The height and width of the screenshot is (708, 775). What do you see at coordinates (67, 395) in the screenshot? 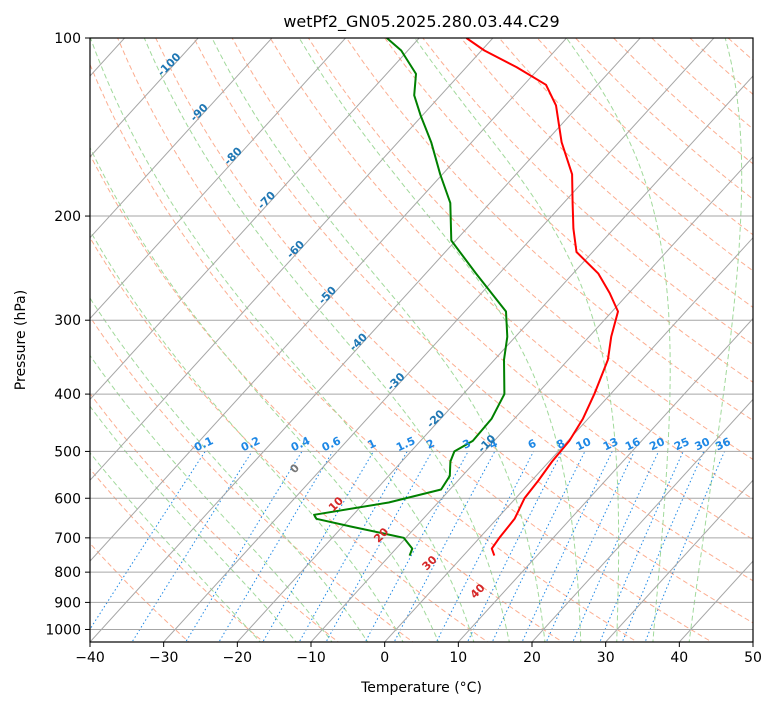
I see `y-tick-label: 400` at bounding box center [67, 395].